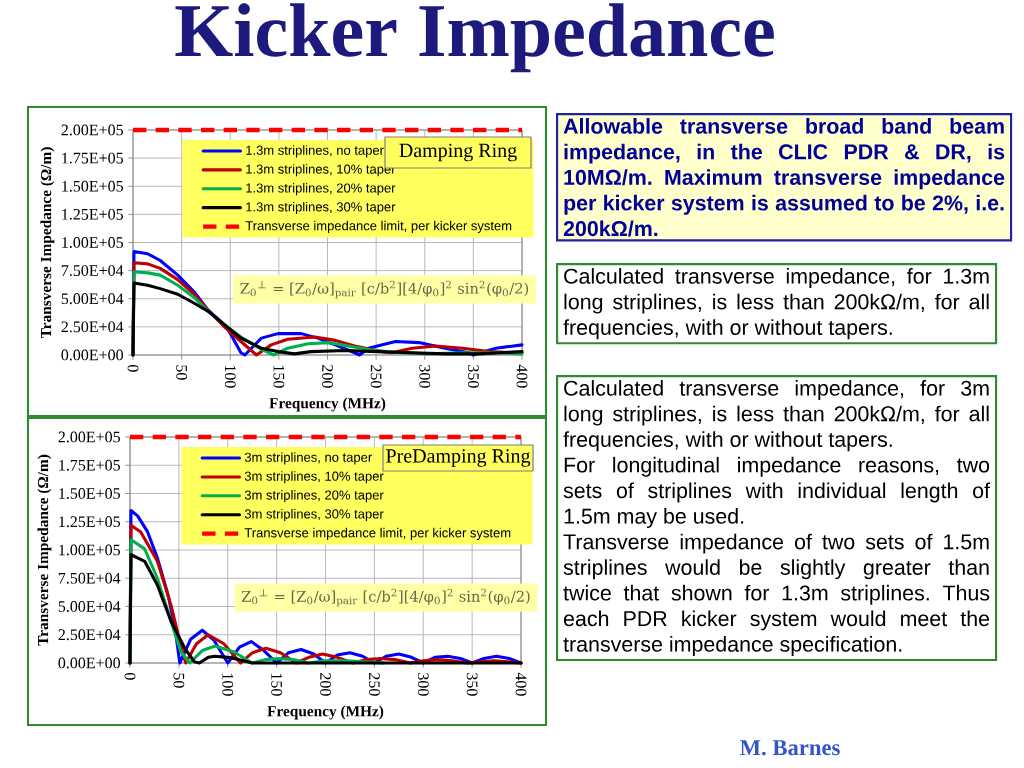 Image resolution: width=1024 pixels, height=768 pixels. Describe the element at coordinates (314, 515) in the screenshot. I see `legend-label: 3m striplines, 30% taper` at that location.